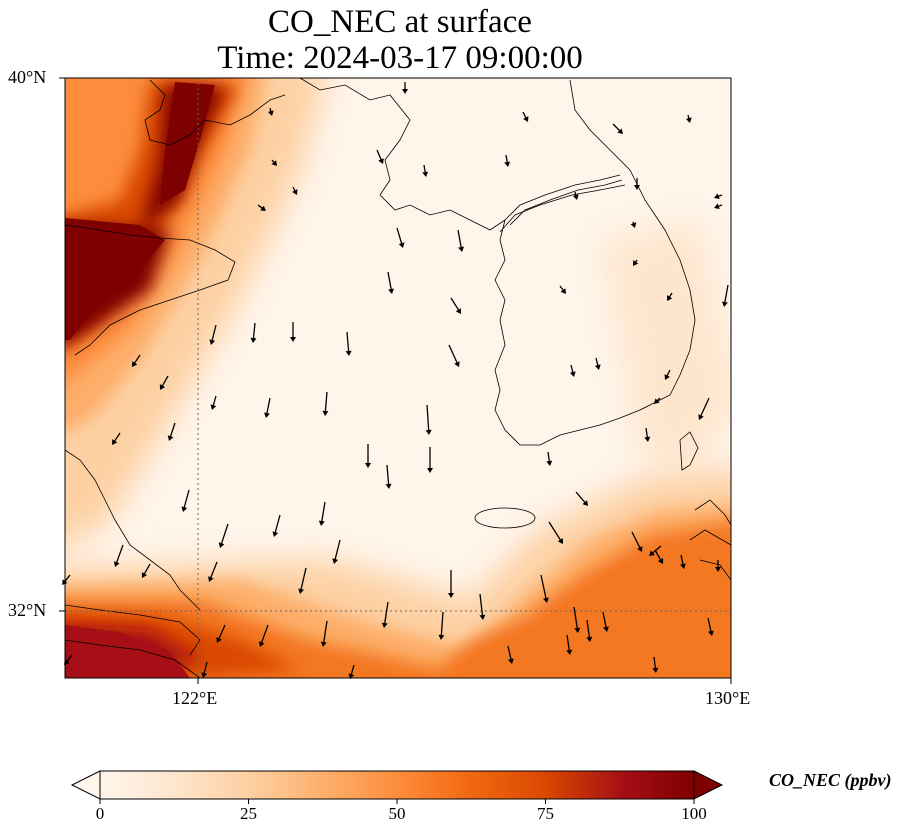  I want to click on map-subtitle: Time: 2024-03-17 09:00:00, so click(400, 58).